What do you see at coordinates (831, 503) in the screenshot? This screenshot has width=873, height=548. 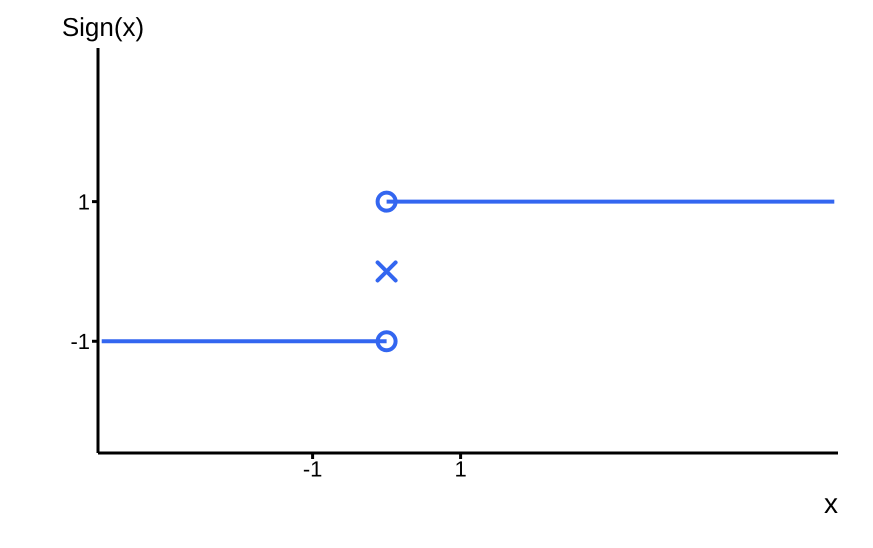 I see `x-axis-title: x` at bounding box center [831, 503].